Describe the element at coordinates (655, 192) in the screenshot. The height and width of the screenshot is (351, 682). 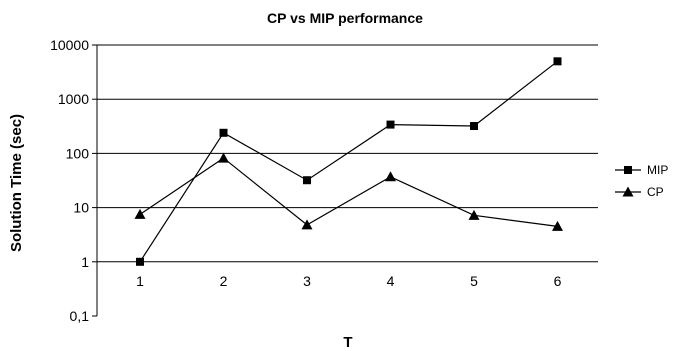
I see `legend-label-cp: CP` at that location.